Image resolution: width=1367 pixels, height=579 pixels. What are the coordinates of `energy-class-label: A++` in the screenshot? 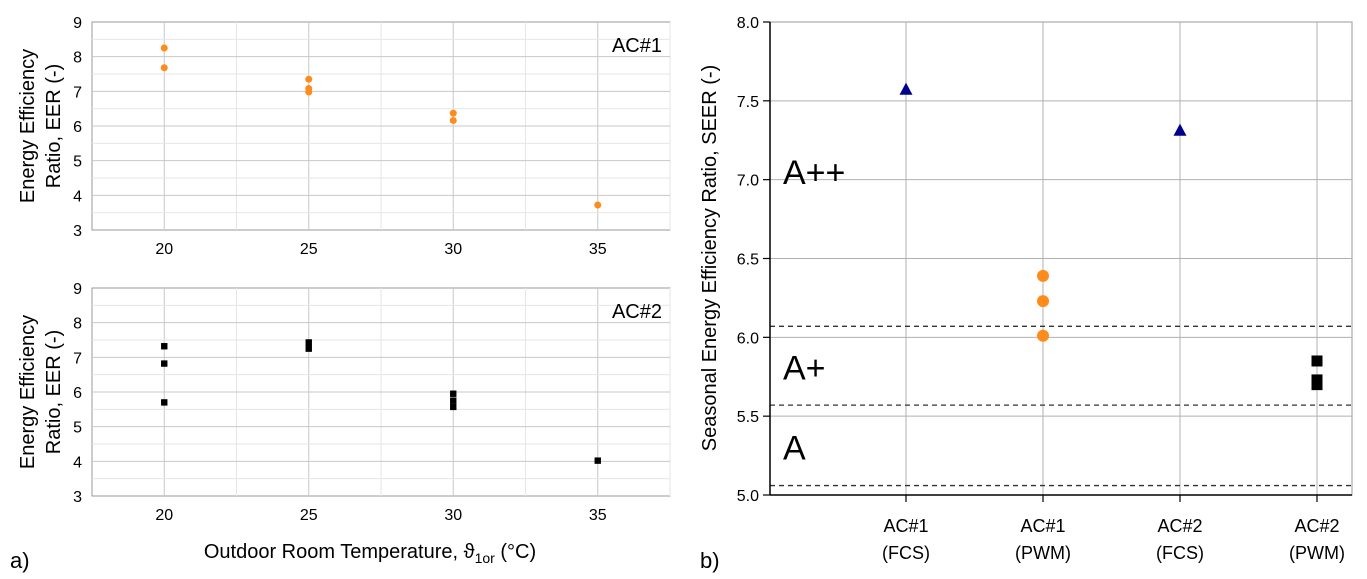 It's located at (814, 173).